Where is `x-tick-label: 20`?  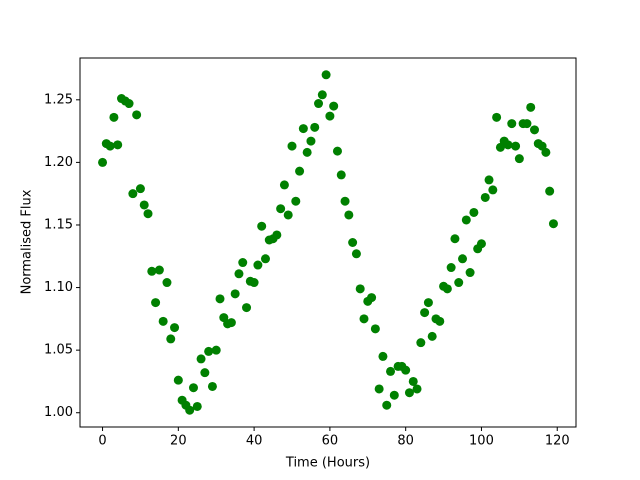
x-tick-label: 20 is located at coordinates (178, 441).